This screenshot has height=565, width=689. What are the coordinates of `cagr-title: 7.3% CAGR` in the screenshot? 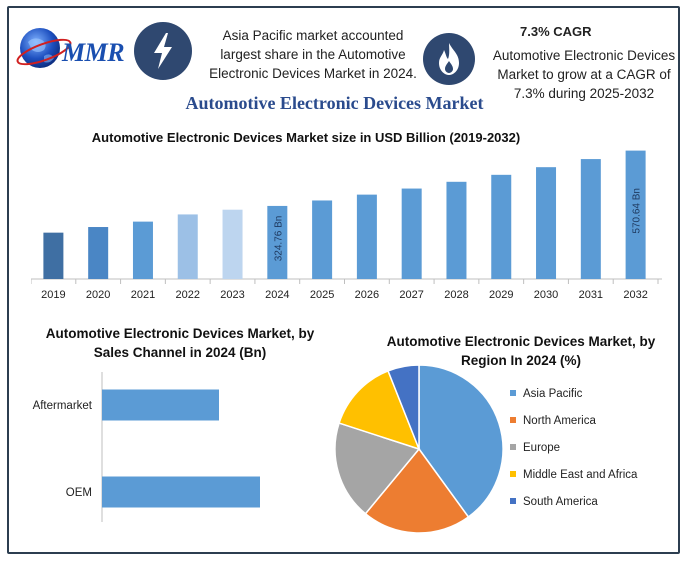 It's located at (556, 31).